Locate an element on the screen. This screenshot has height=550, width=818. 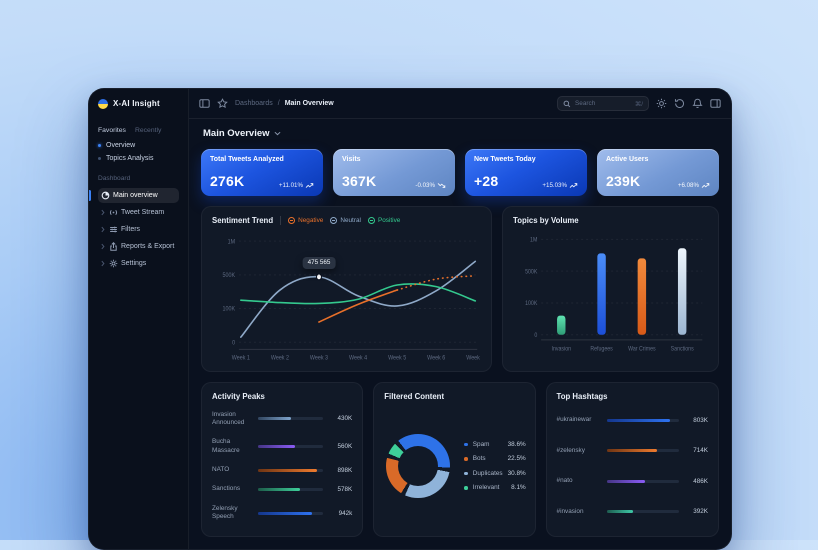
legend-item-positive: Positive is located at coordinates (384, 220).